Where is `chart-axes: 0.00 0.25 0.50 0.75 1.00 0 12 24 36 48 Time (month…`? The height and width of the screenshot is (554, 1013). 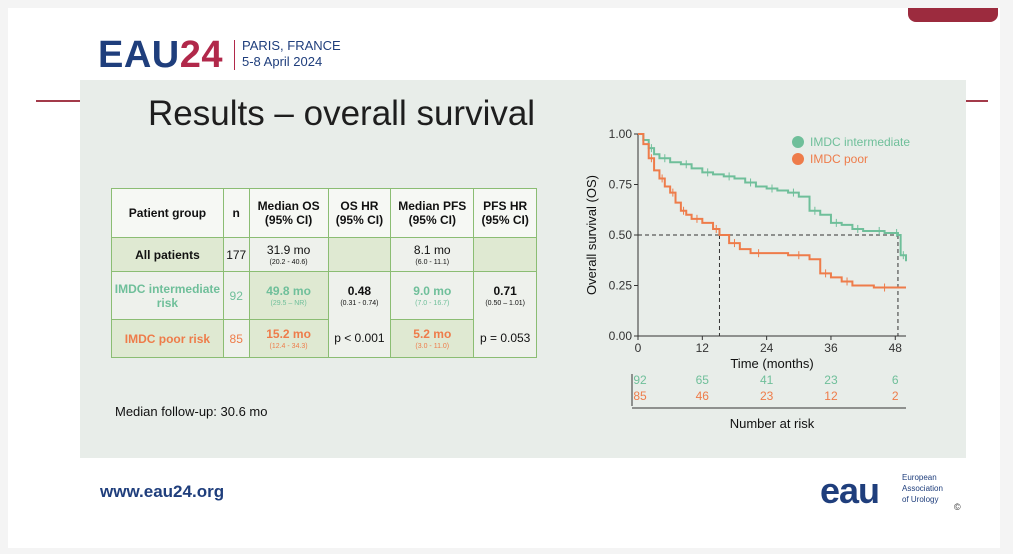 chart-axes: 0.00 0.25 0.50 0.75 1.00 0 12 24 36 48 Time (month… is located at coordinates (745, 249).